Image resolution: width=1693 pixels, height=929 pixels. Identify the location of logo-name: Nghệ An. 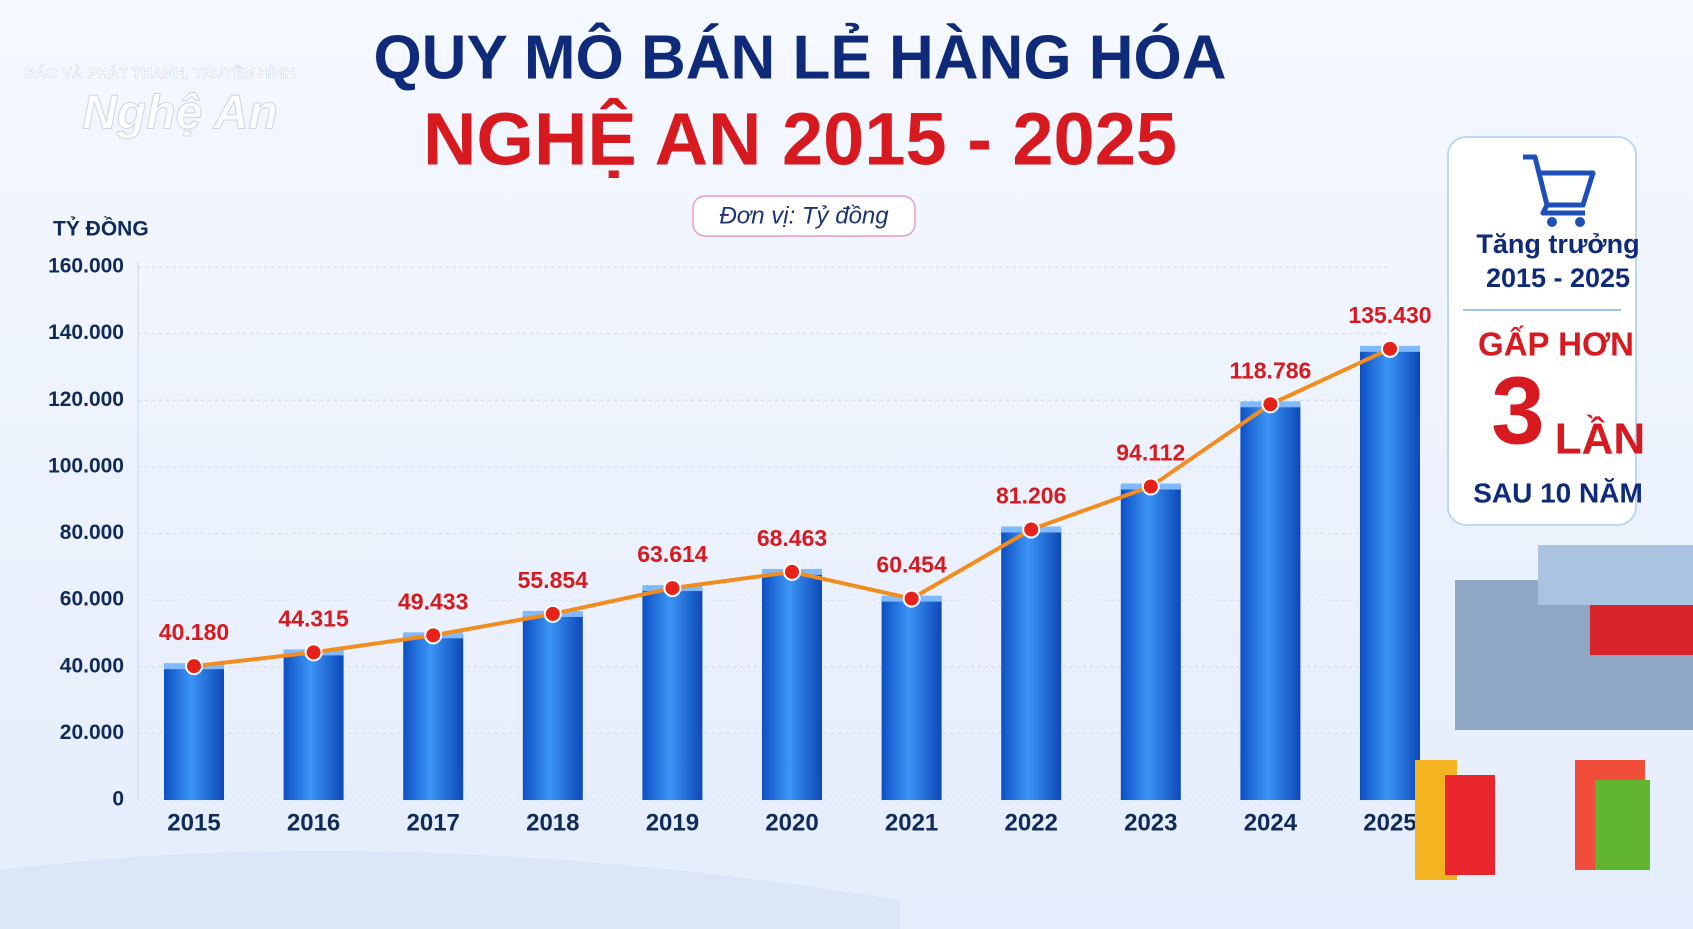
(180, 113).